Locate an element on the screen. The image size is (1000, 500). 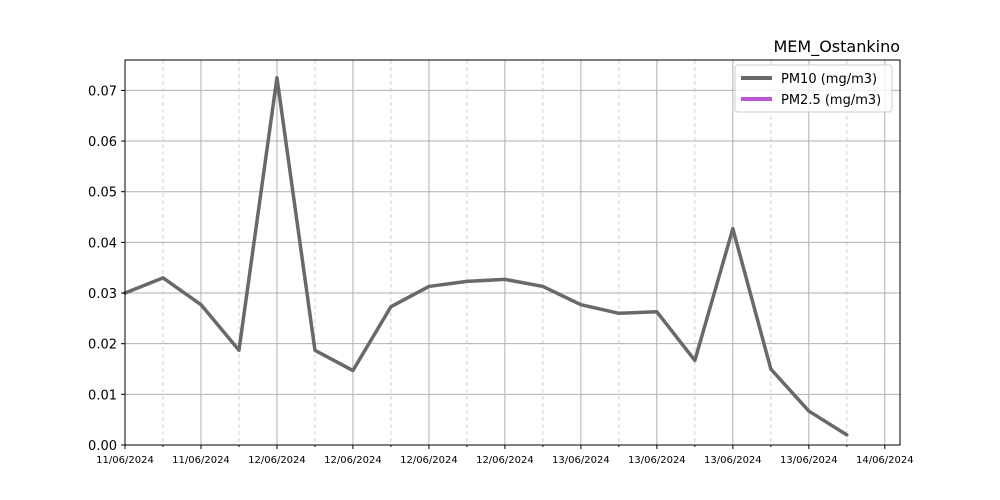
y-tick-label: 0.01 is located at coordinates (102, 395).